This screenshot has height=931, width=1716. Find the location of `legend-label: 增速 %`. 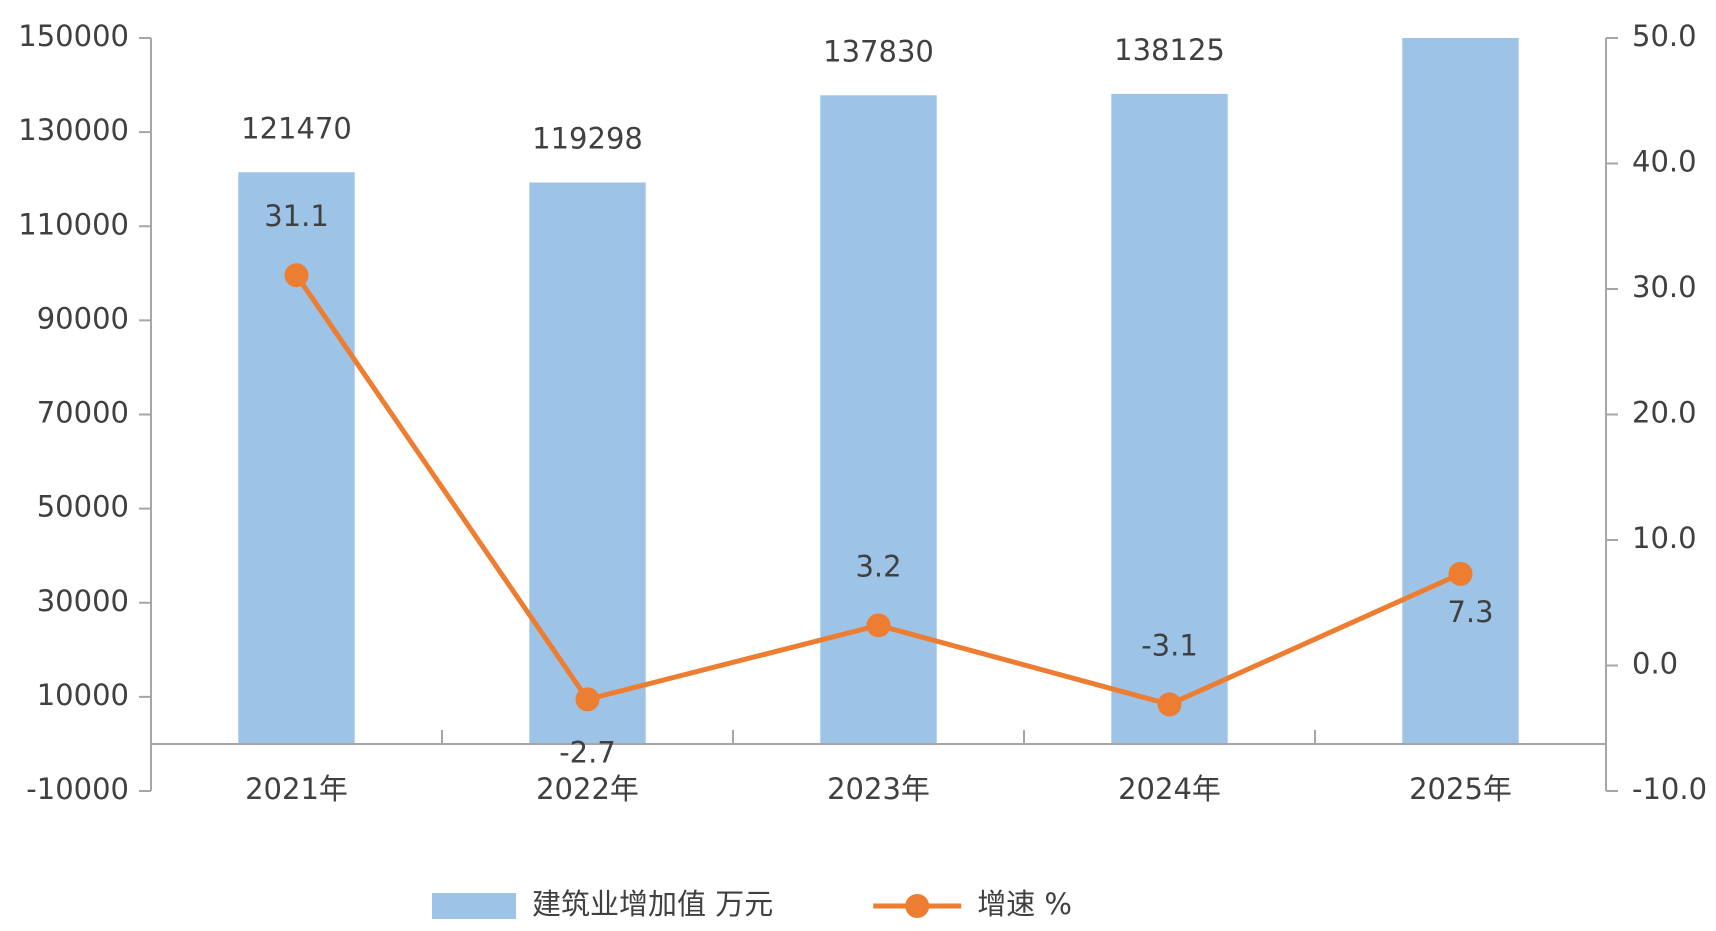

legend-label: 增速 % is located at coordinates (1024, 904).